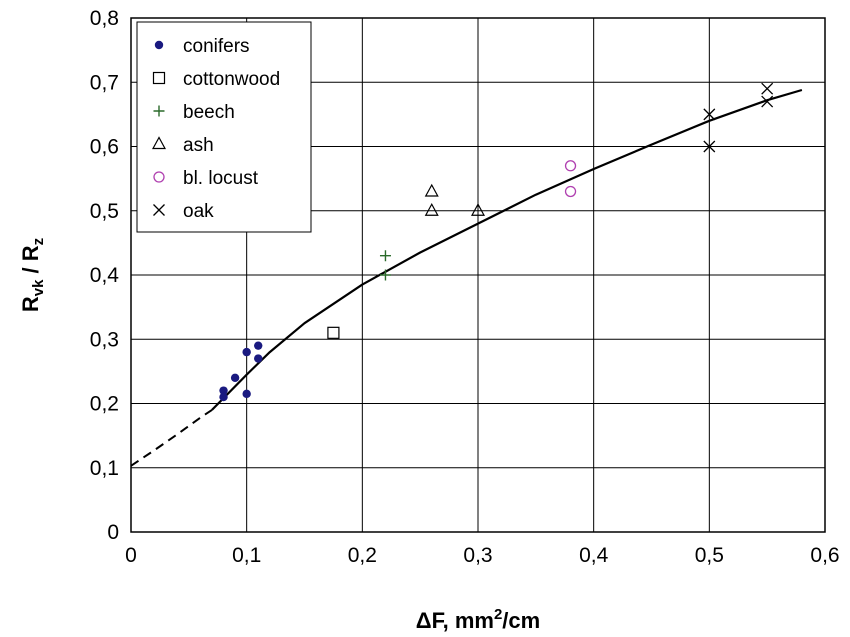 The width and height of the screenshot is (850, 637). Describe the element at coordinates (104, 468) in the screenshot. I see `y-tick-label: 0,1` at that location.